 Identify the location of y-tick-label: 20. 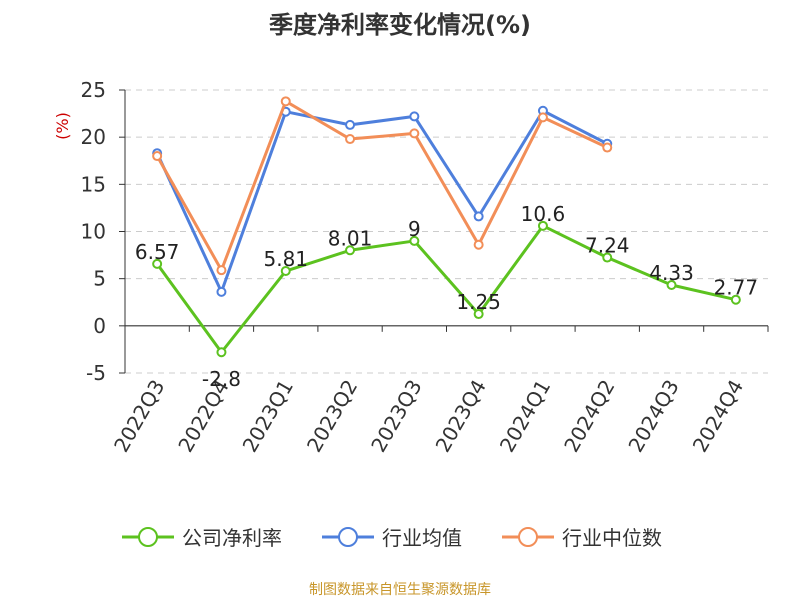
(93, 137).